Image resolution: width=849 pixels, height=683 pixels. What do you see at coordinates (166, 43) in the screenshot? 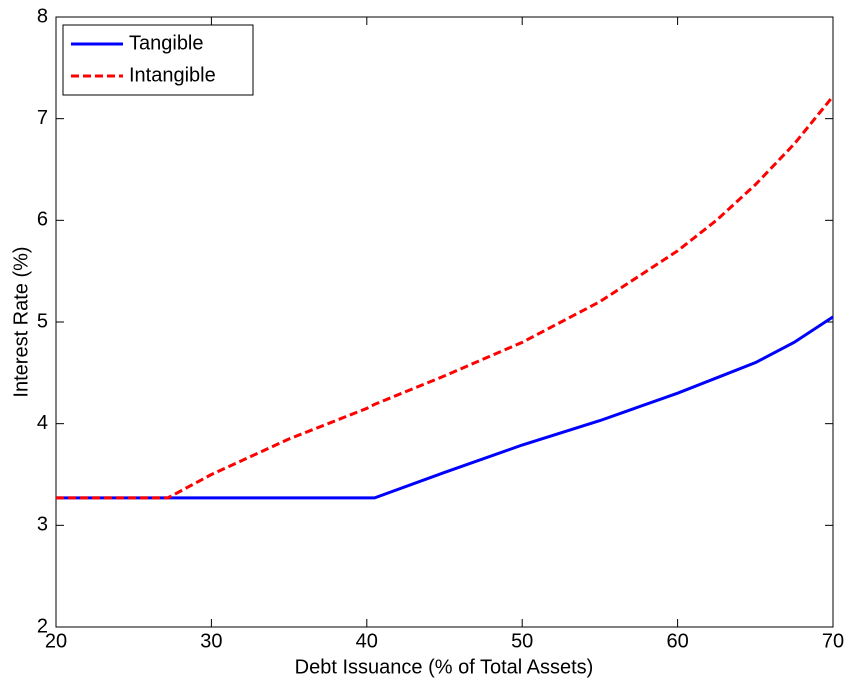
I see `legend-label: Tangible` at bounding box center [166, 43].